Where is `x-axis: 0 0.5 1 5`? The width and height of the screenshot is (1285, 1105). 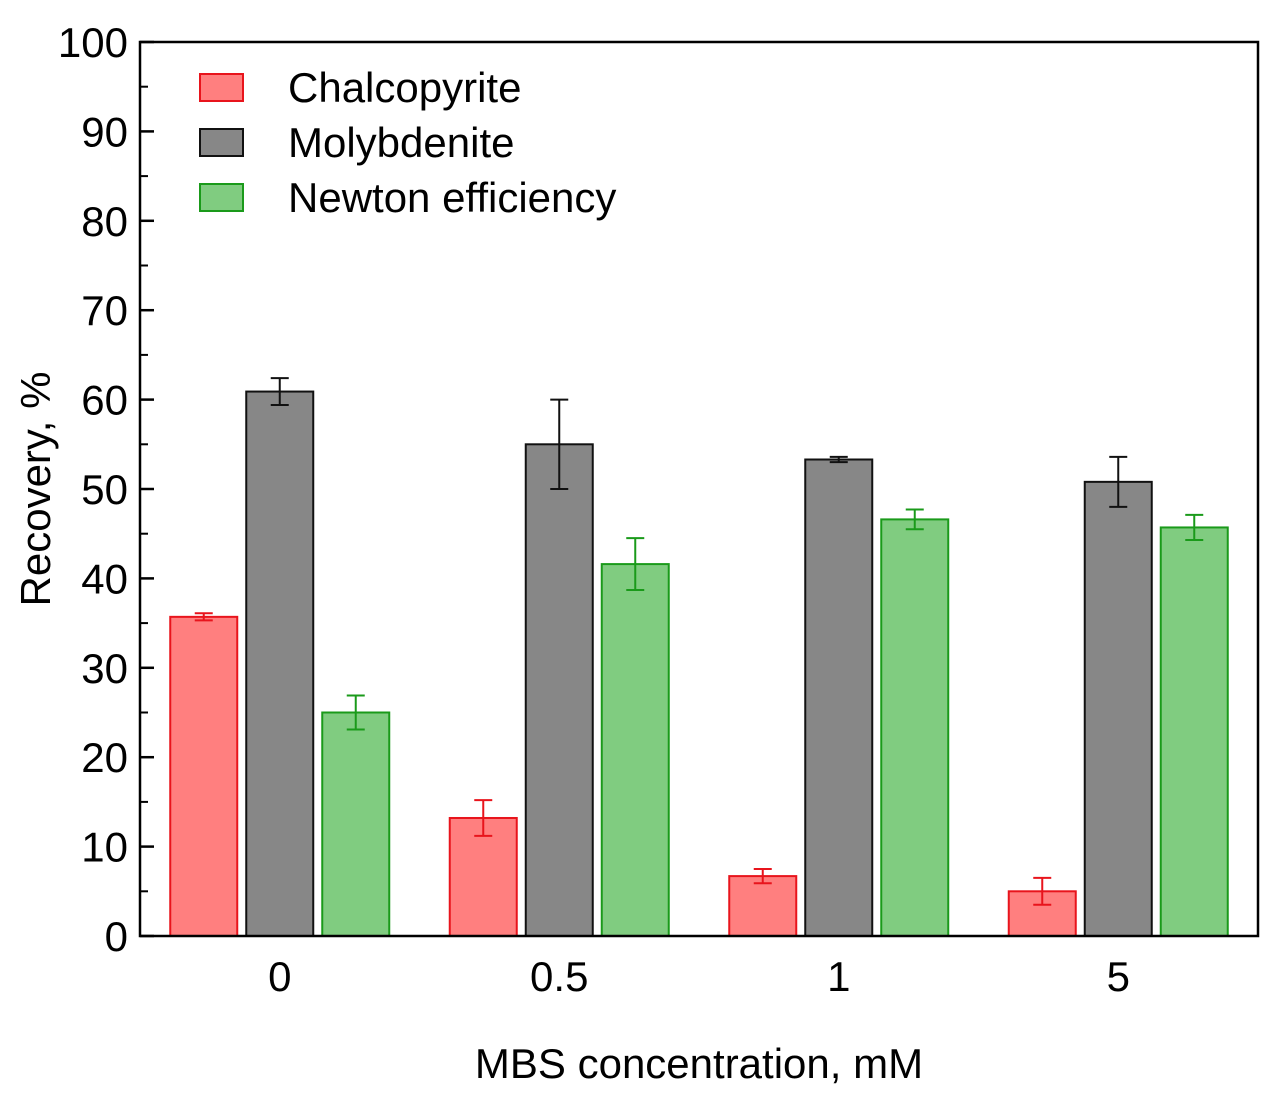
x-axis: 0 0.5 1 5 is located at coordinates (699, 976).